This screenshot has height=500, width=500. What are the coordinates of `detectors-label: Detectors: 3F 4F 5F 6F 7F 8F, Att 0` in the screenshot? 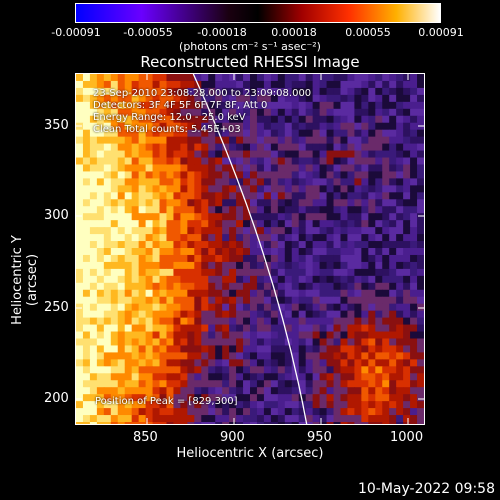 It's located at (180, 105).